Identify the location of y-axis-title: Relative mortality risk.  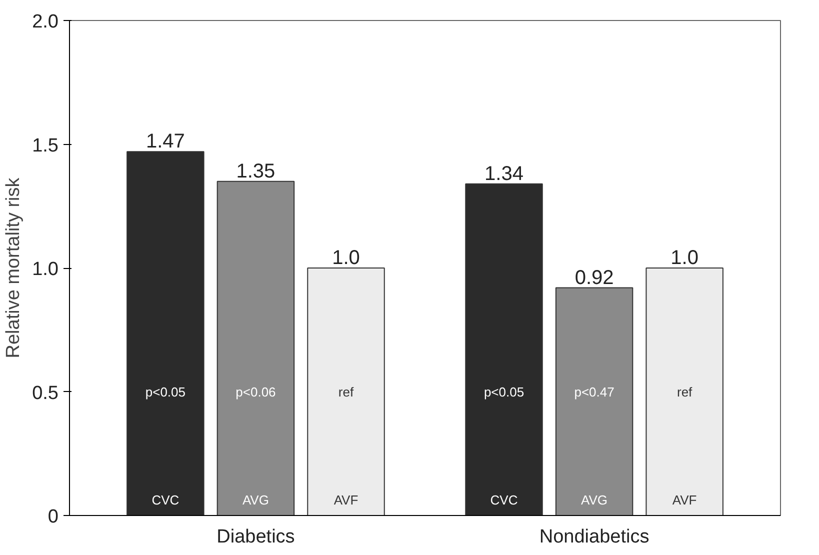
(13, 267).